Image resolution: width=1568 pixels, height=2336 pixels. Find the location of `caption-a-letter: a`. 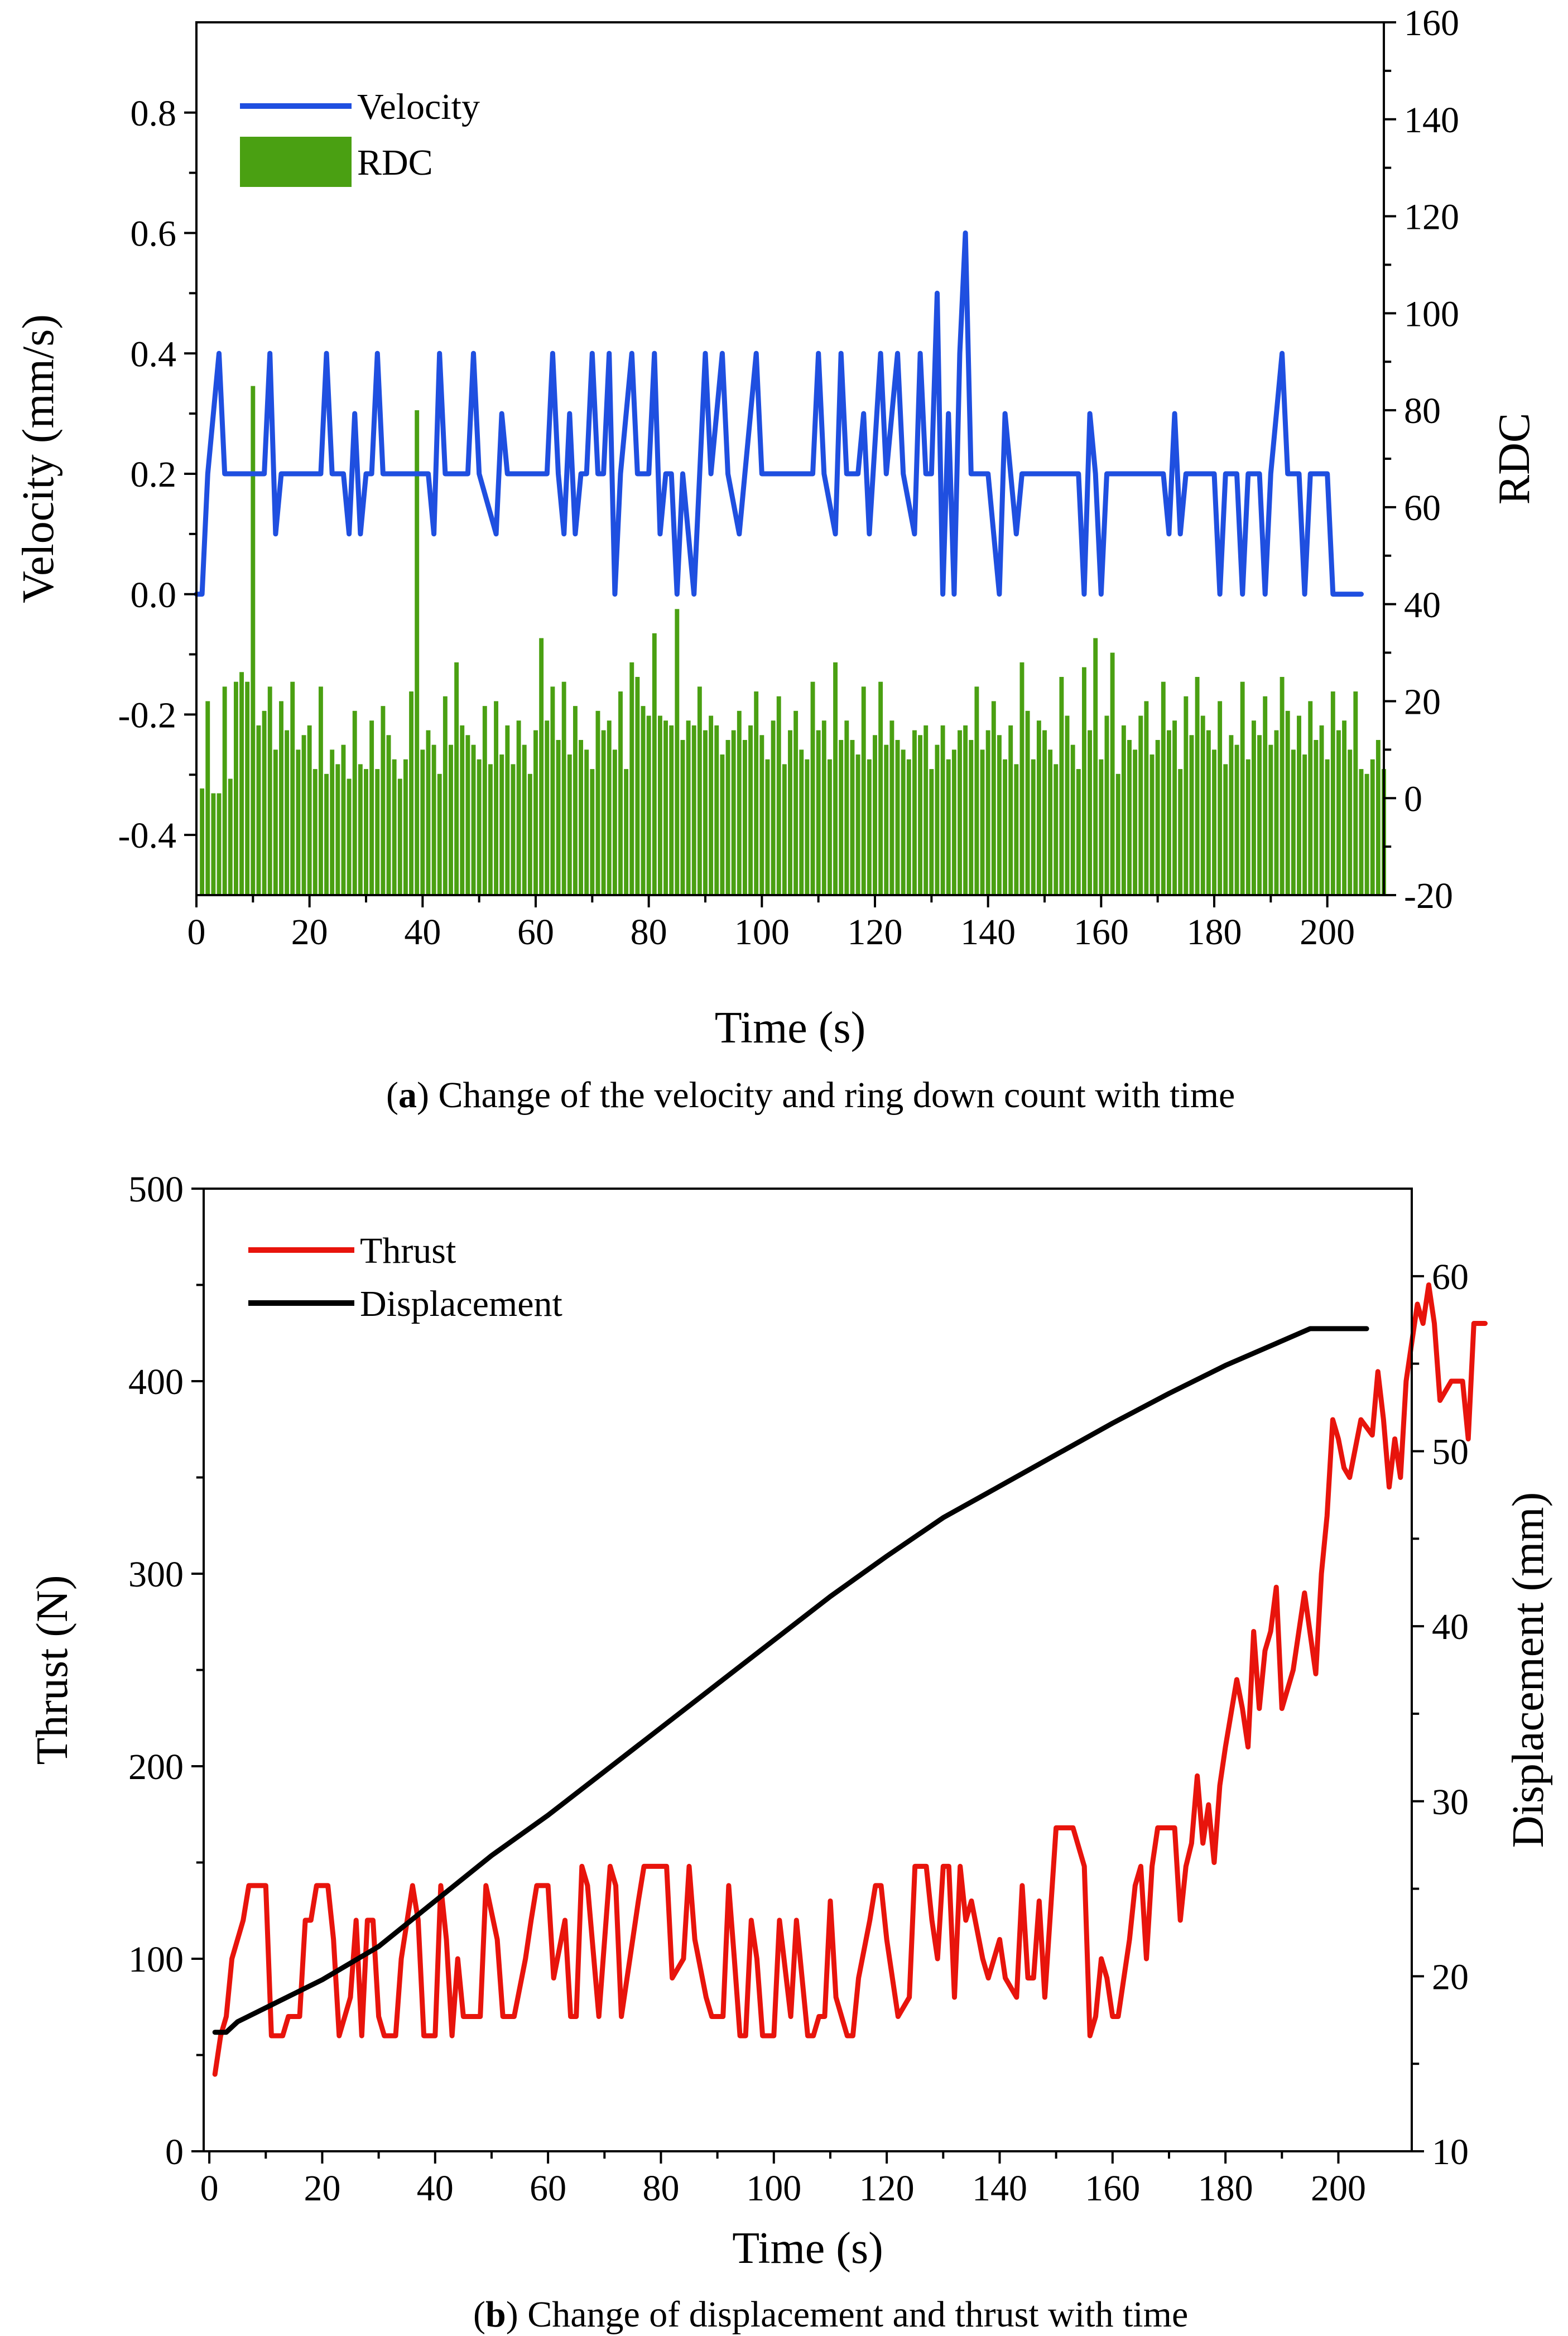

caption-a-letter: a is located at coordinates (407, 1095).